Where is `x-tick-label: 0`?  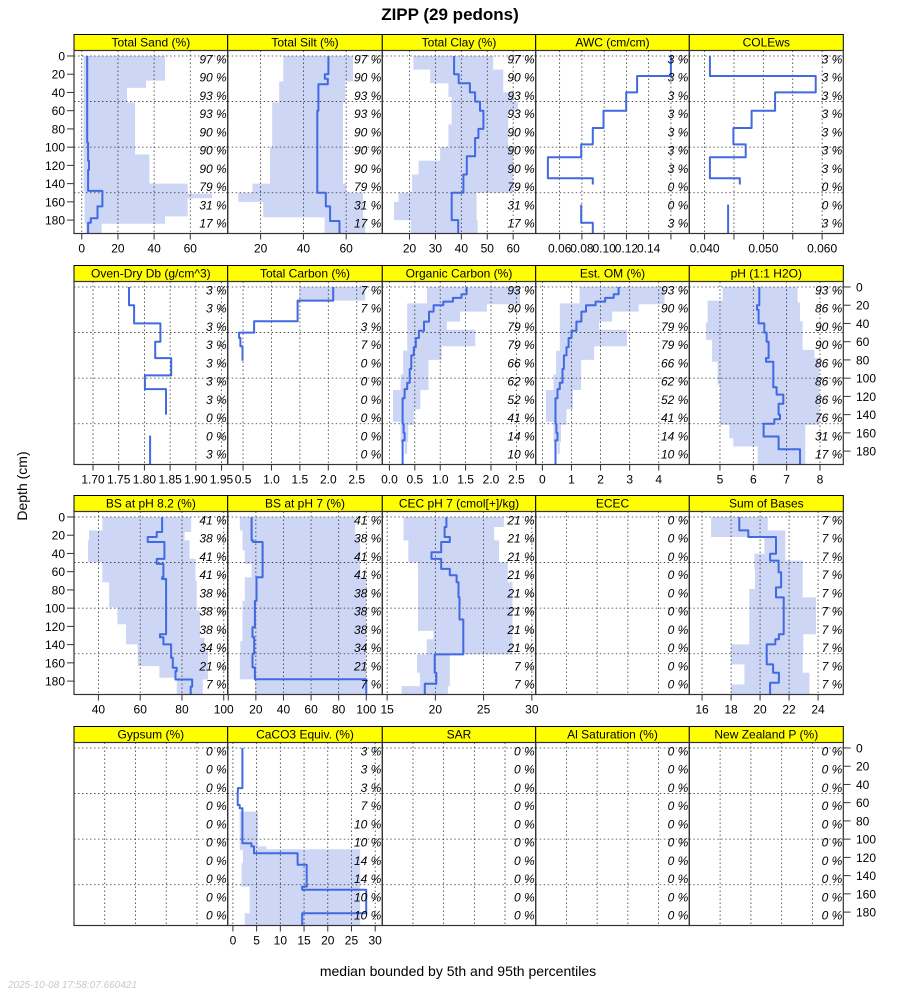 x-tick-label: 0 is located at coordinates (81, 249).